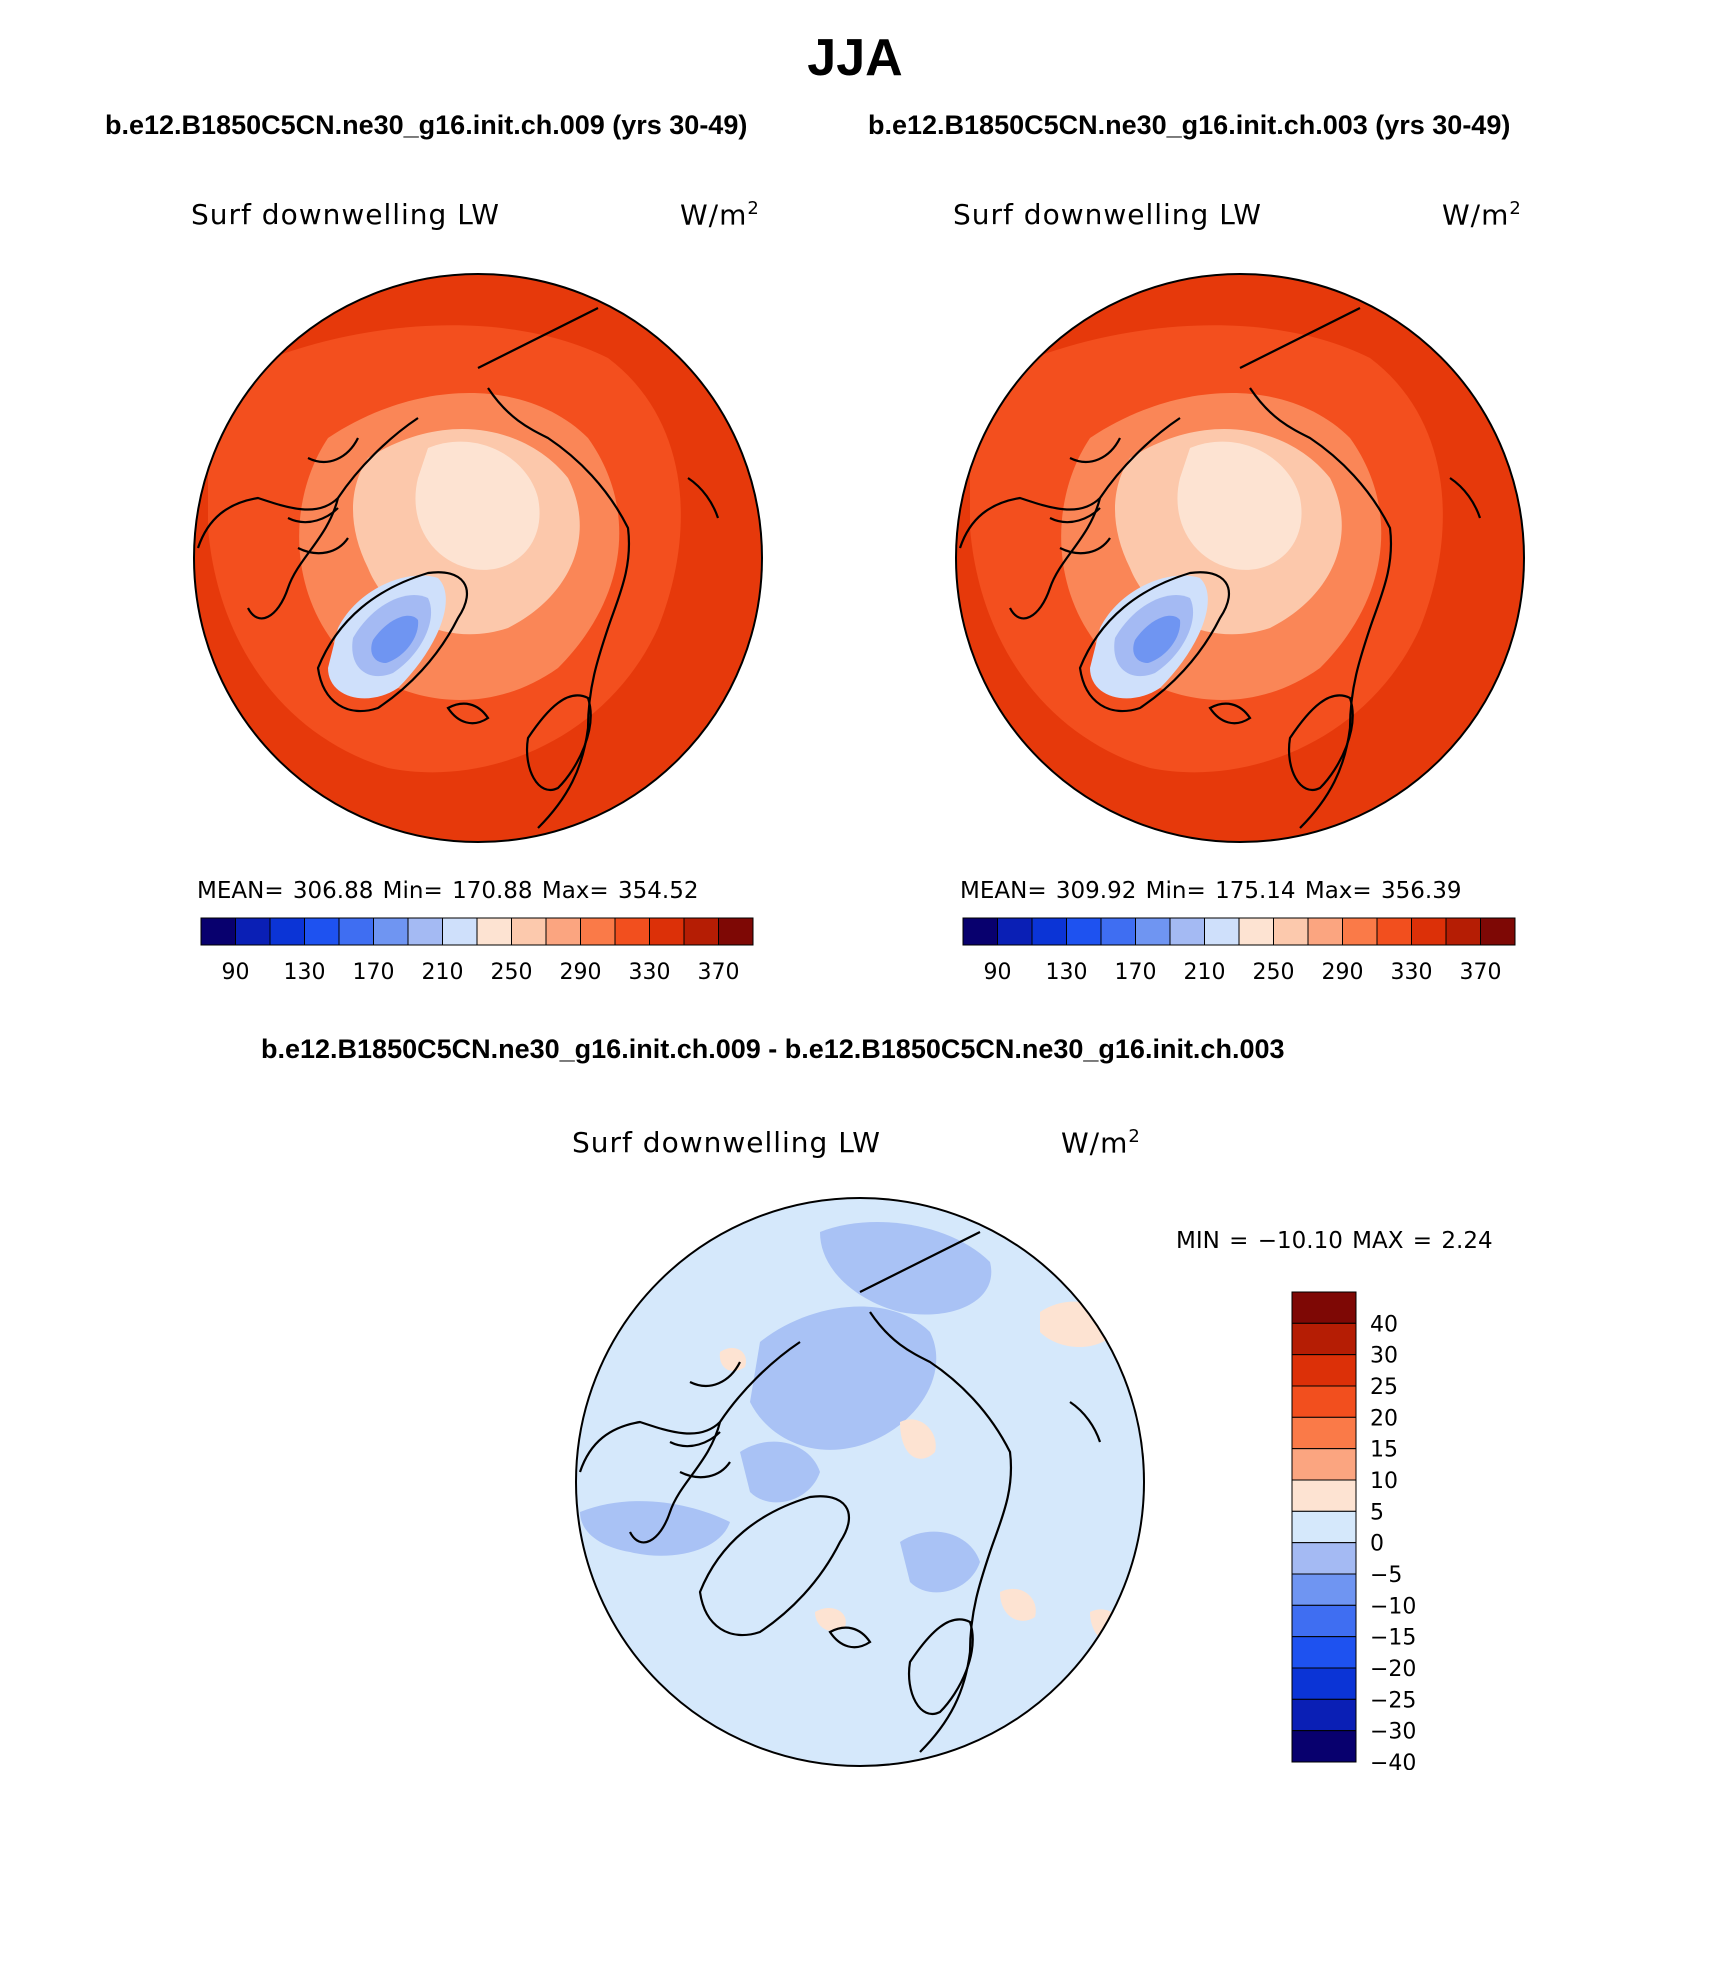 This screenshot has height=1972, width=1710. I want to click on diff-panel-min-max: MIN = −10.10 MAX = 2.24, so click(1334, 1241).